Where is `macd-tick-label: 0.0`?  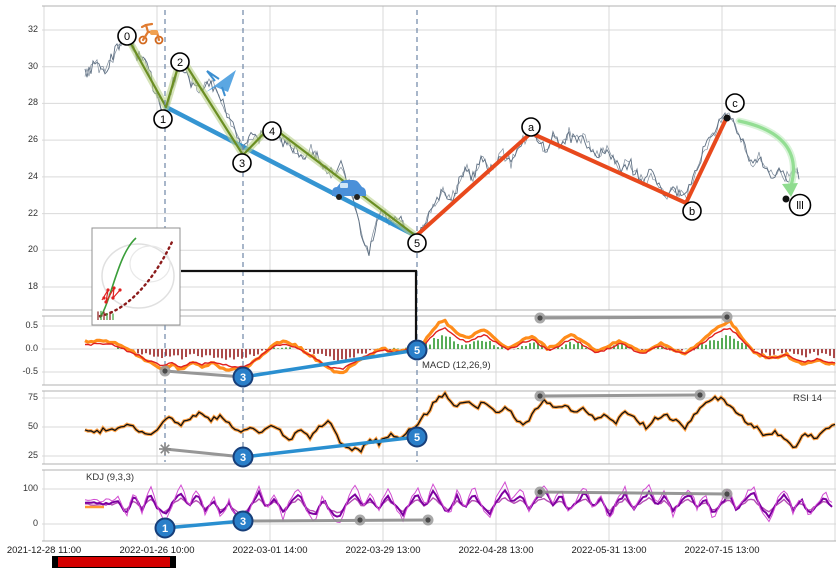 macd-tick-label: 0.0 is located at coordinates (31, 348).